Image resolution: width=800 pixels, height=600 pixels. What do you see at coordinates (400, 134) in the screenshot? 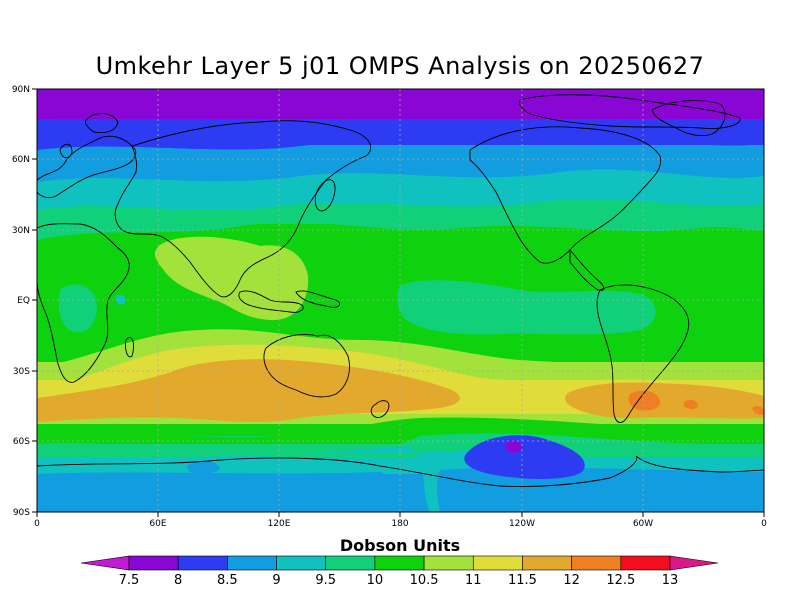
I see `high-lat-blue-top` at bounding box center [400, 134].